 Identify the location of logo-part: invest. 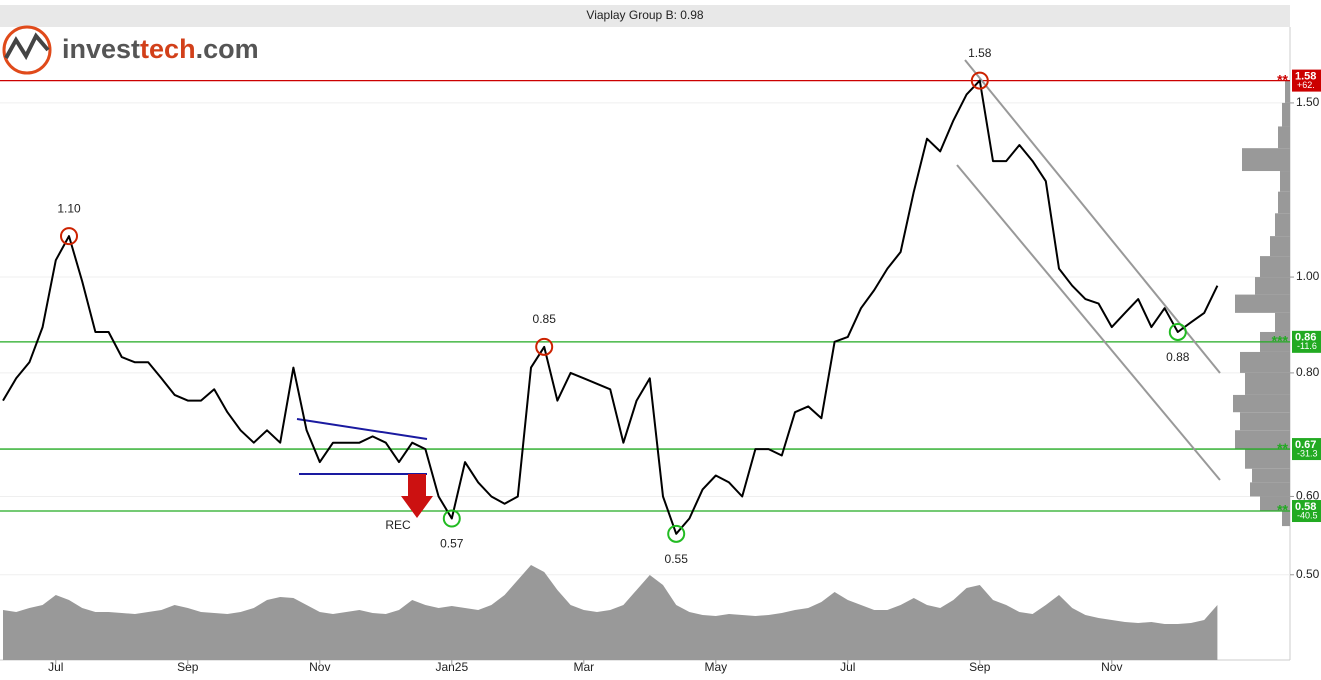
(101, 49).